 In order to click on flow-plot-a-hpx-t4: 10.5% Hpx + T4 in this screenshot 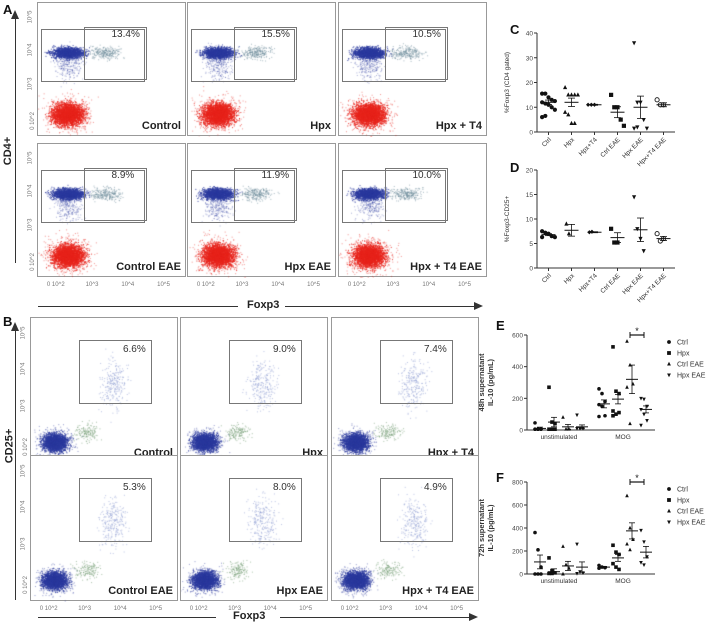, I will do `click(413, 69)`.